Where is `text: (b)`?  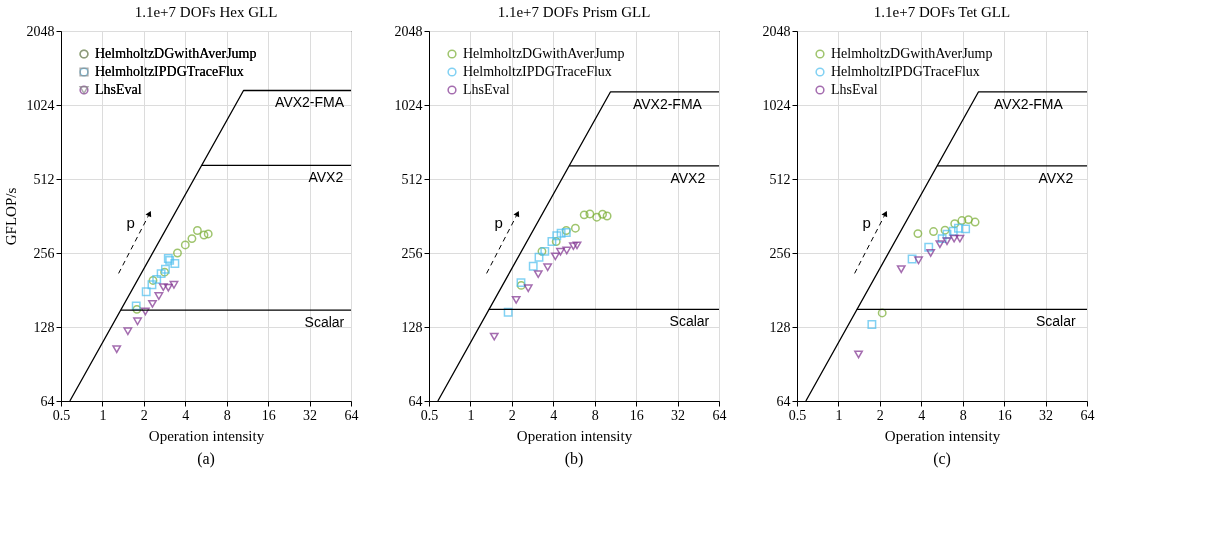 text: (b) is located at coordinates (574, 459).